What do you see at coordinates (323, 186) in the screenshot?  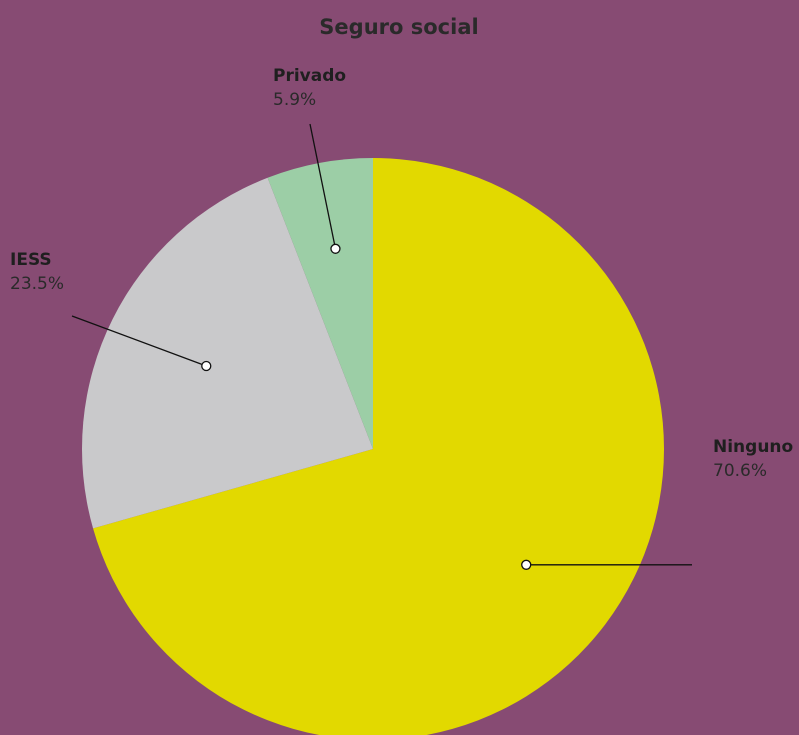 I see `leader-line-privado` at bounding box center [323, 186].